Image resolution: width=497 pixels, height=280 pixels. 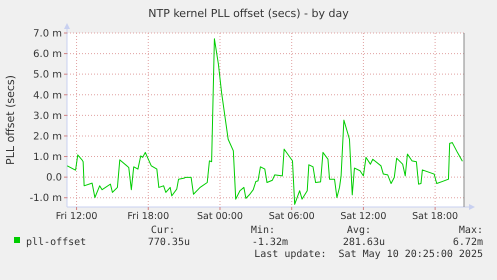 What do you see at coordinates (47, 136) in the screenshot?
I see `y-tick-label: 2.0 m` at bounding box center [47, 136].